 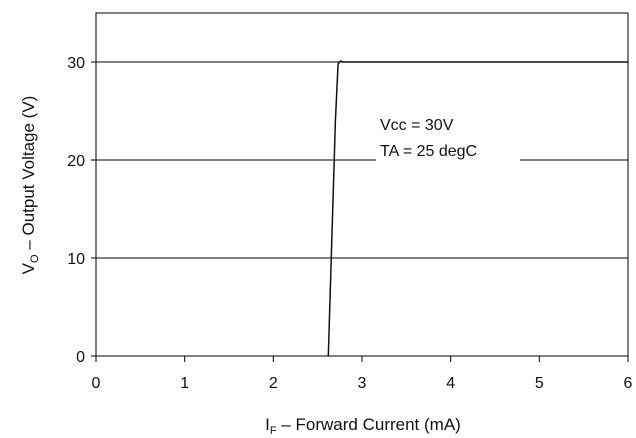 I want to click on x-tick-label-4: 4, so click(x=450, y=383).